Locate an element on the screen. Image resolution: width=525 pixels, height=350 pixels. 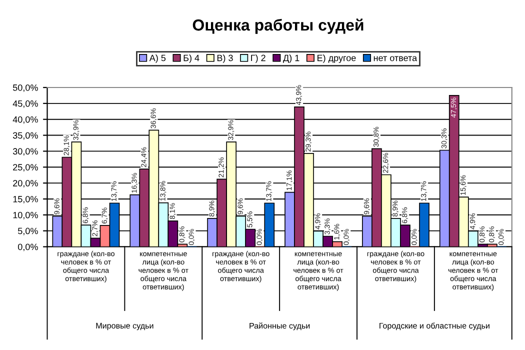
legend-label: А) 5 is located at coordinates (157, 58).